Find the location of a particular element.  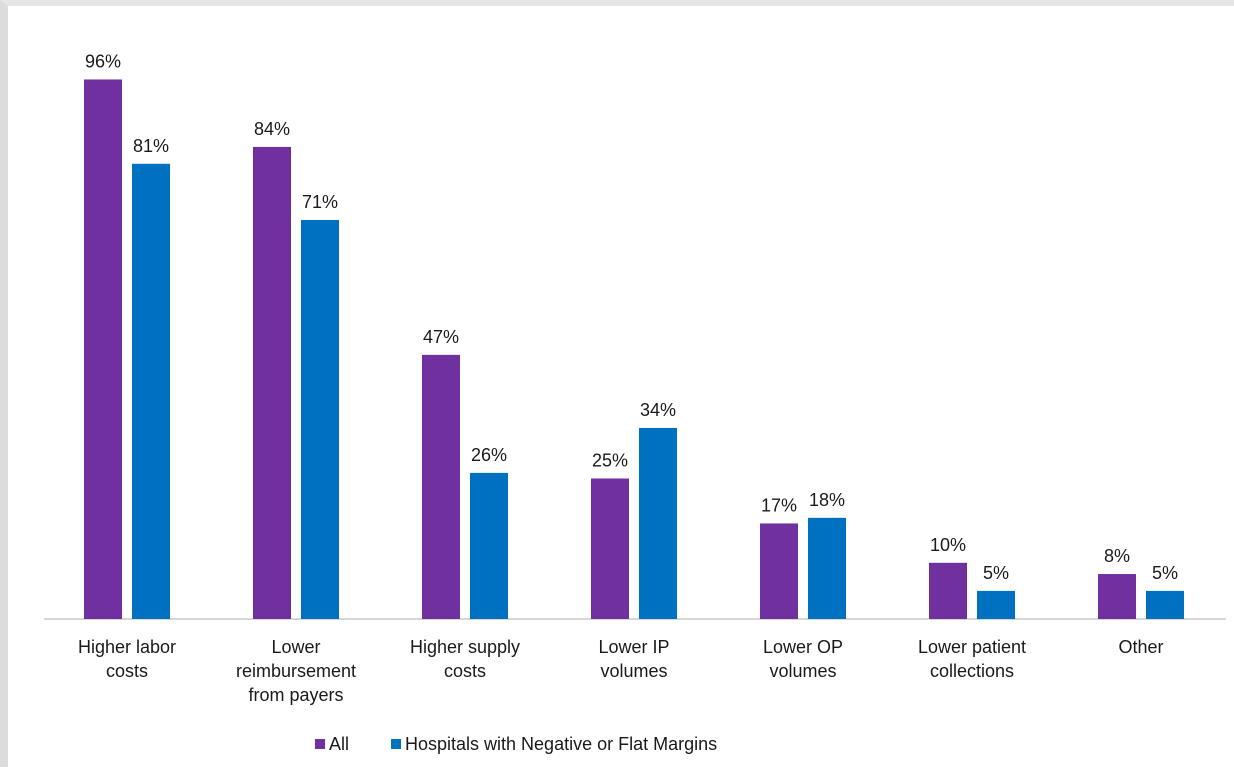

data-label-all-1: 84% is located at coordinates (272, 129).